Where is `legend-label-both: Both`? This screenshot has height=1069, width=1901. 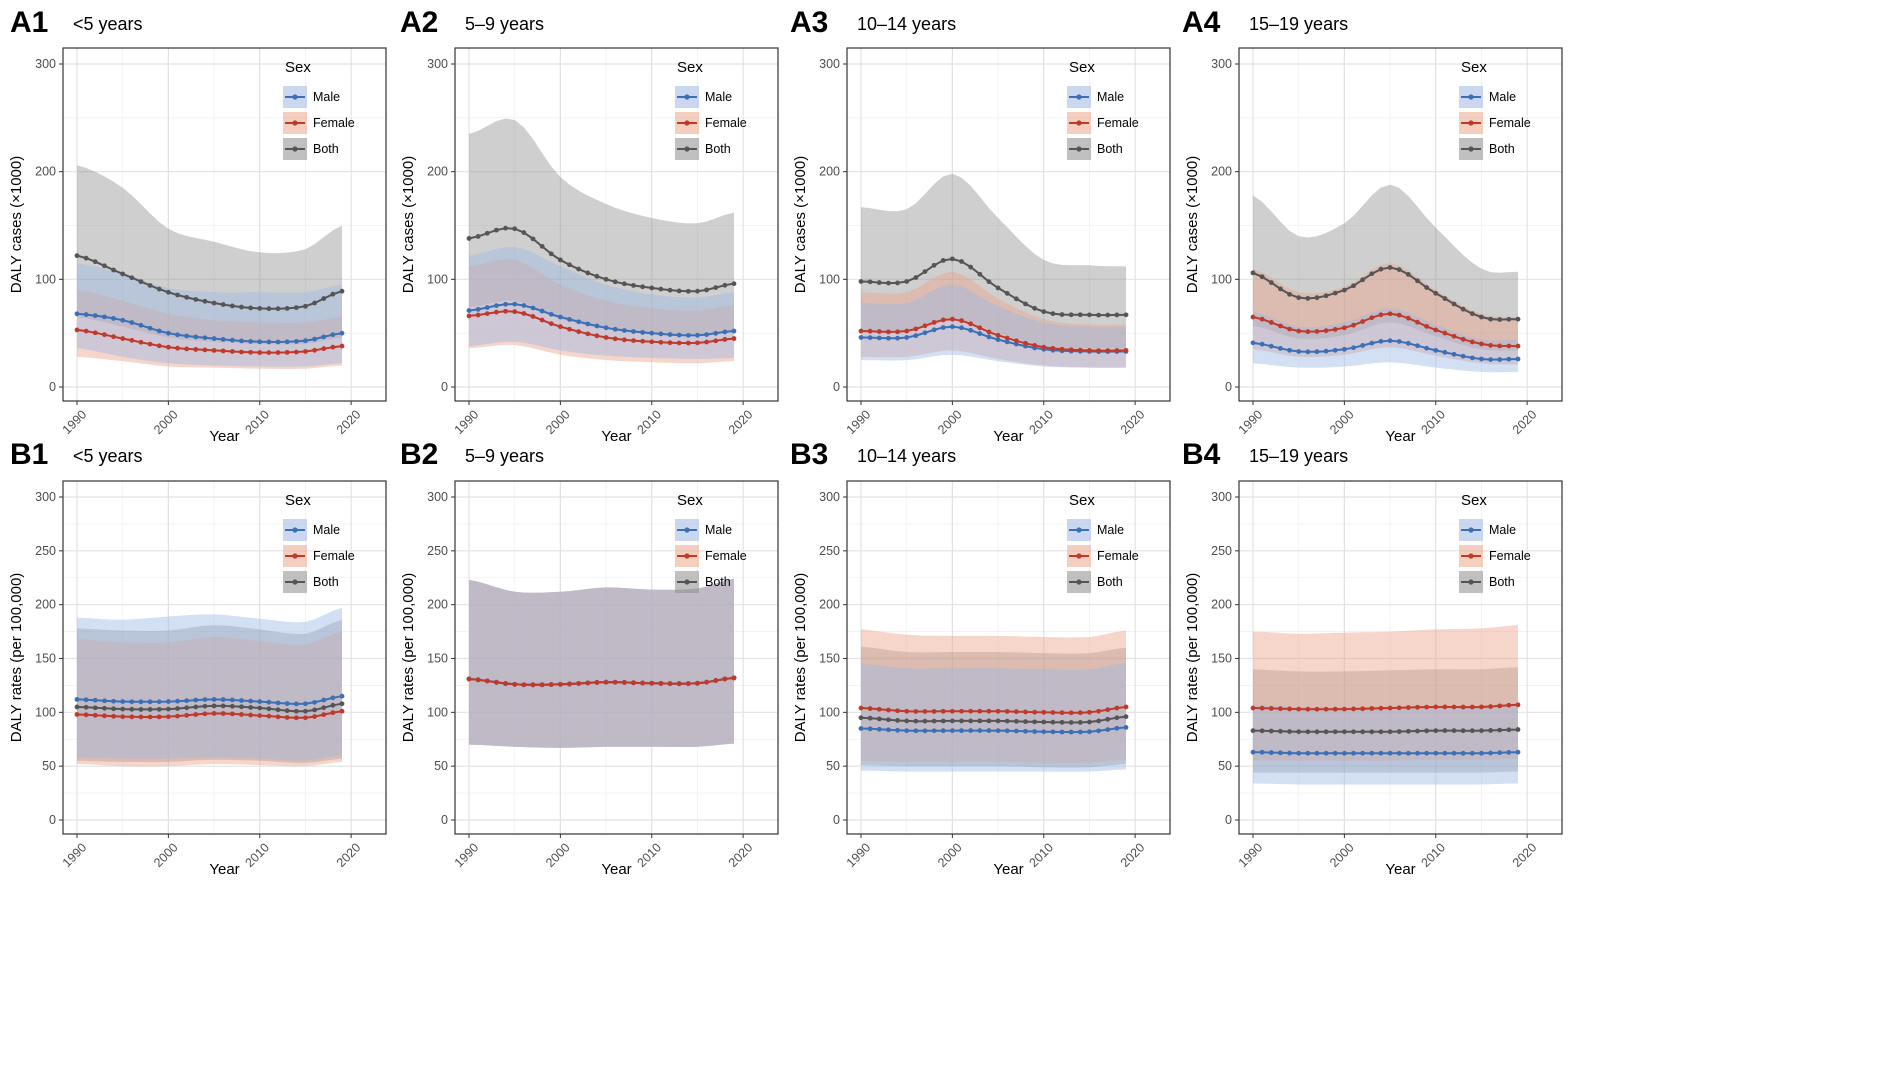 legend-label-both: Both is located at coordinates (326, 149).